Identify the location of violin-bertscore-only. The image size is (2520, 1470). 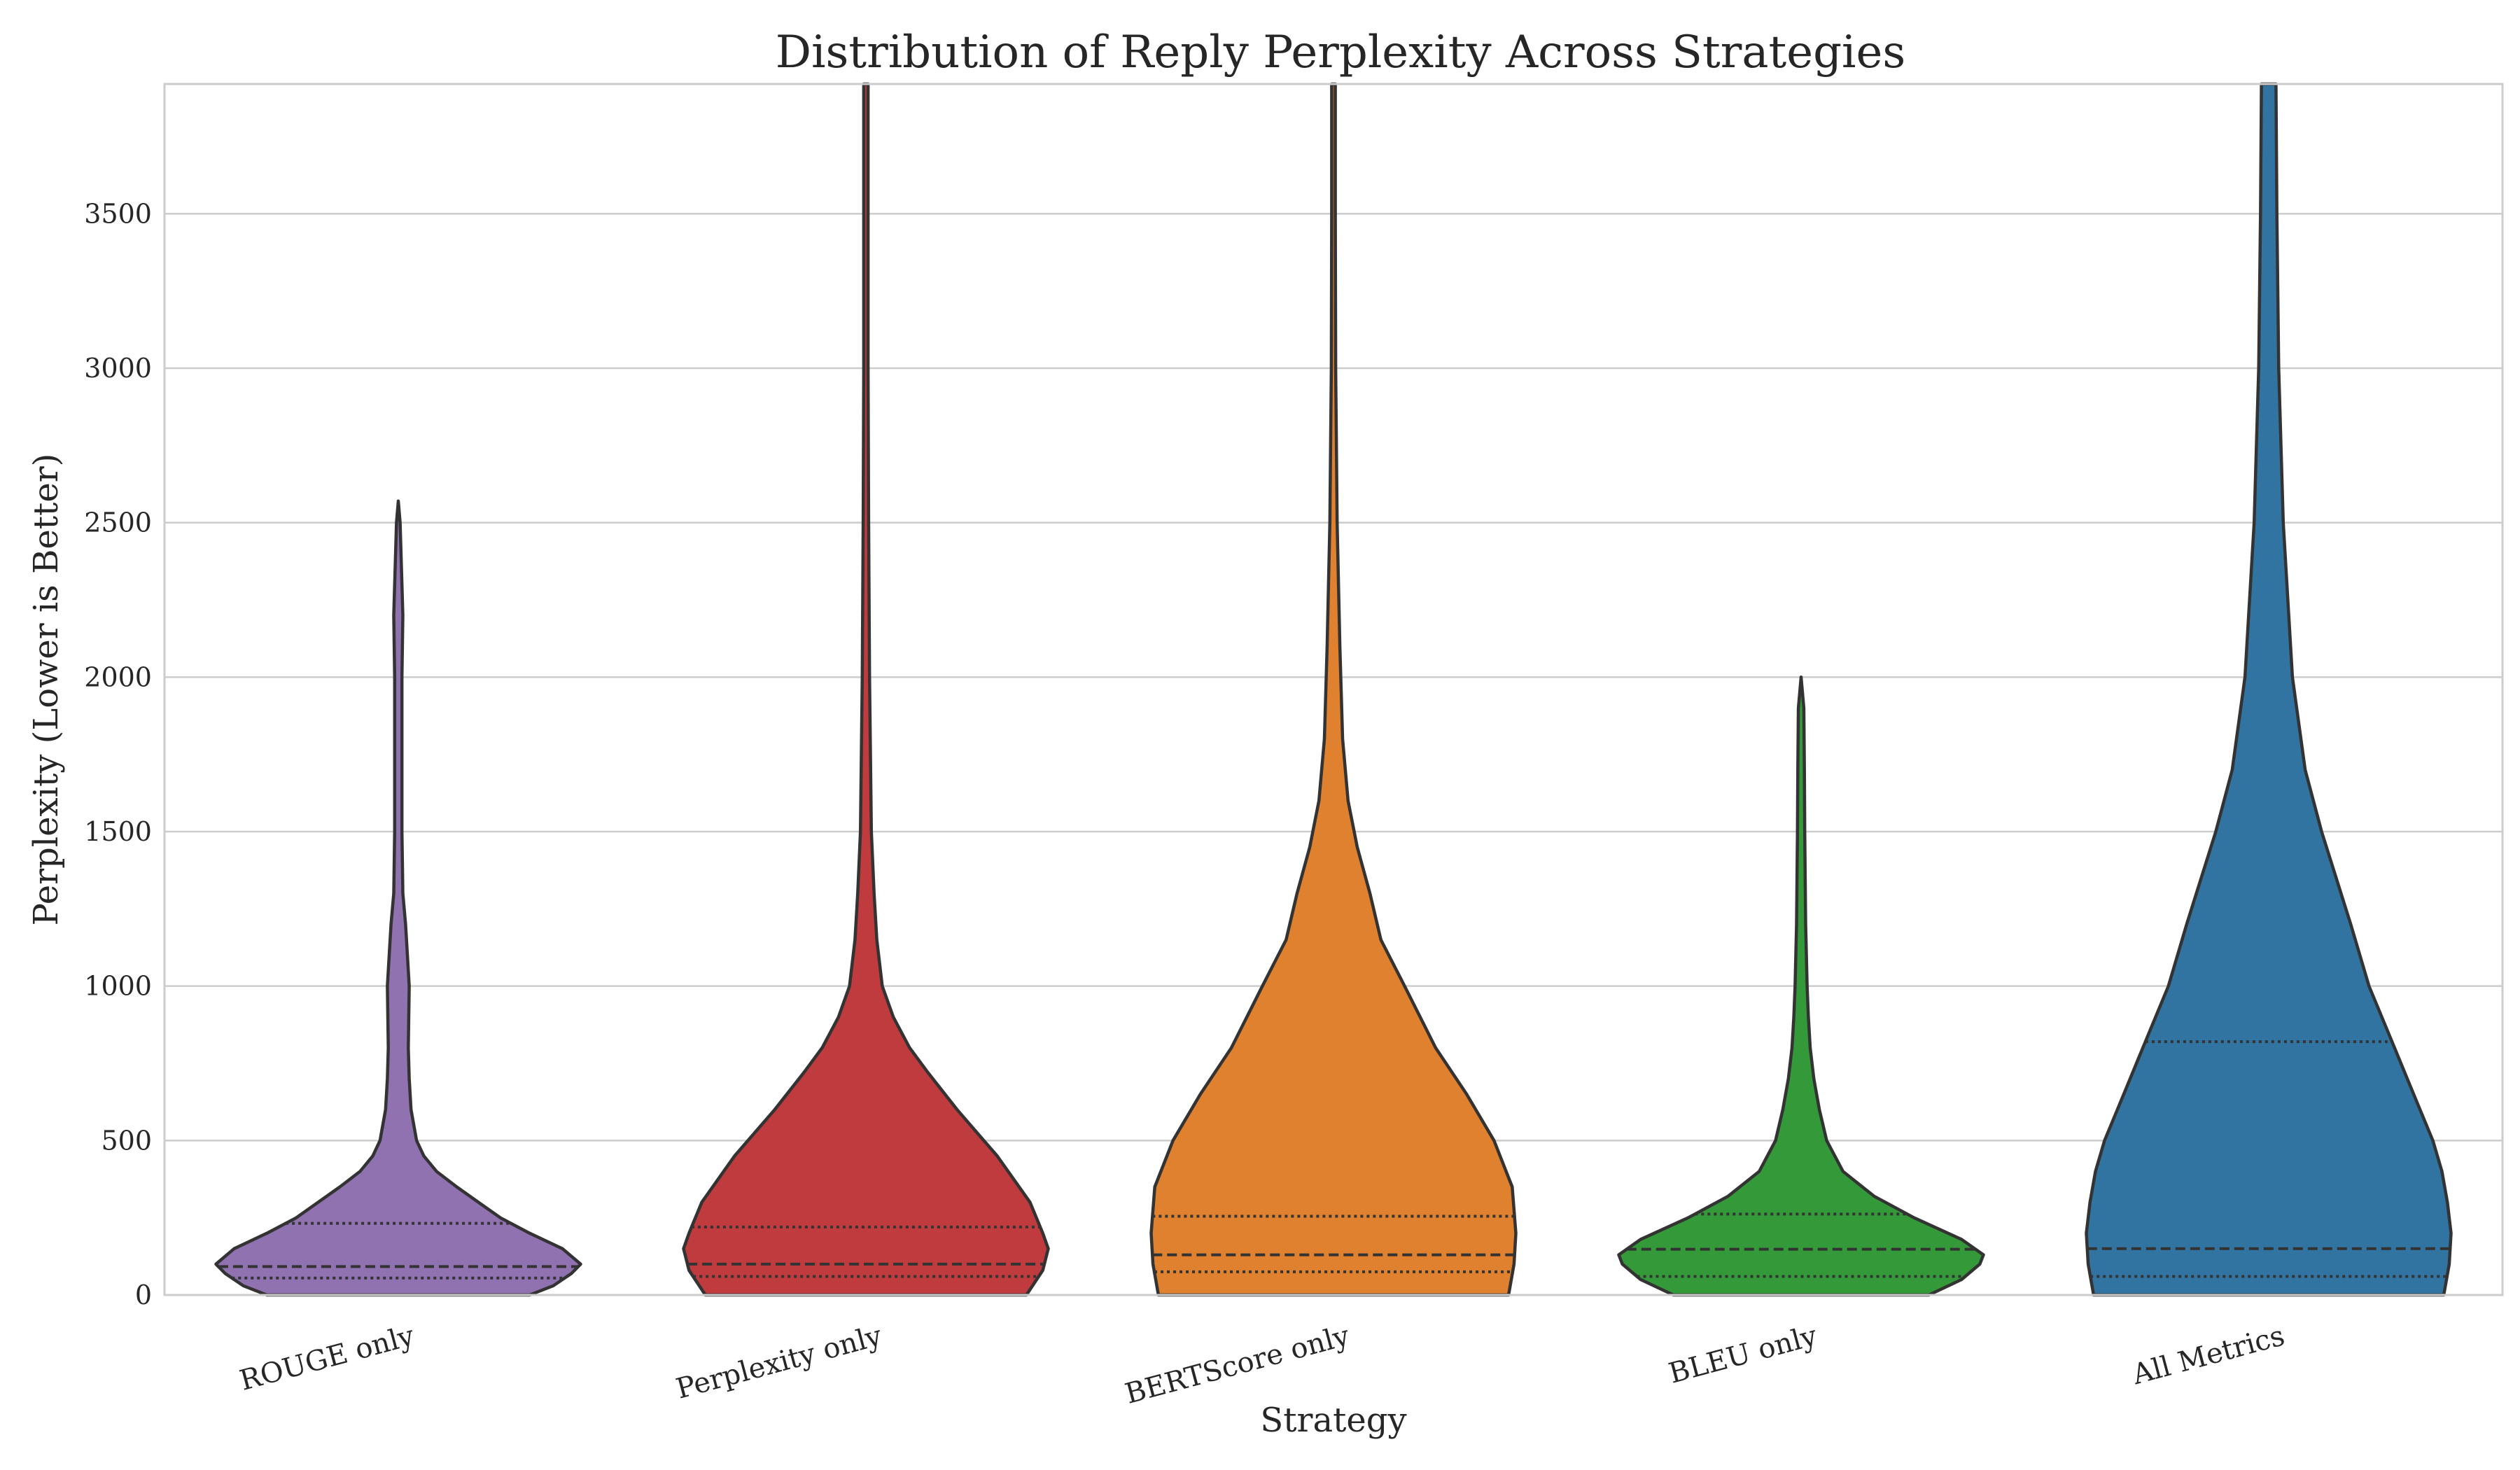
(1333, 689).